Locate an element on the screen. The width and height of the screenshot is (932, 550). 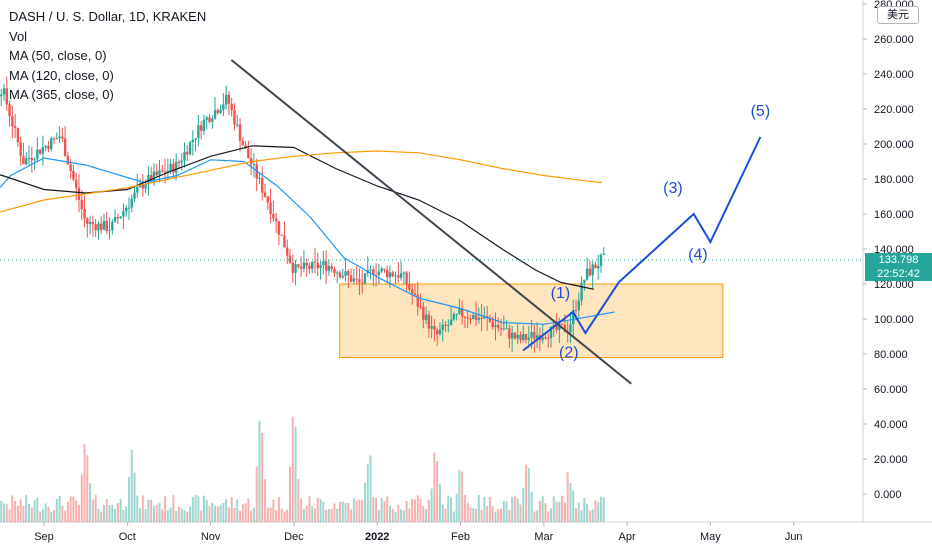
currency-badge: 美元 is located at coordinates (898, 15).